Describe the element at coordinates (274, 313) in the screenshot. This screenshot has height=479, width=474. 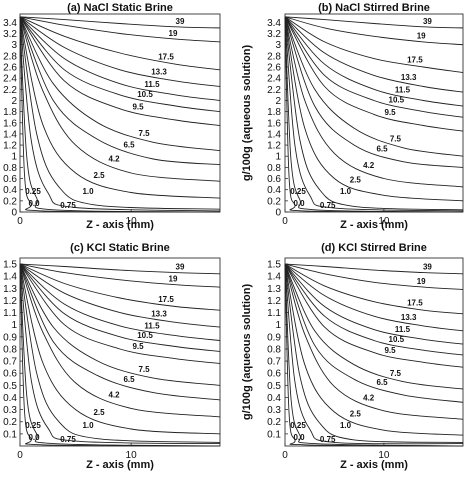
I see `y-tick-label: 1.1` at that location.